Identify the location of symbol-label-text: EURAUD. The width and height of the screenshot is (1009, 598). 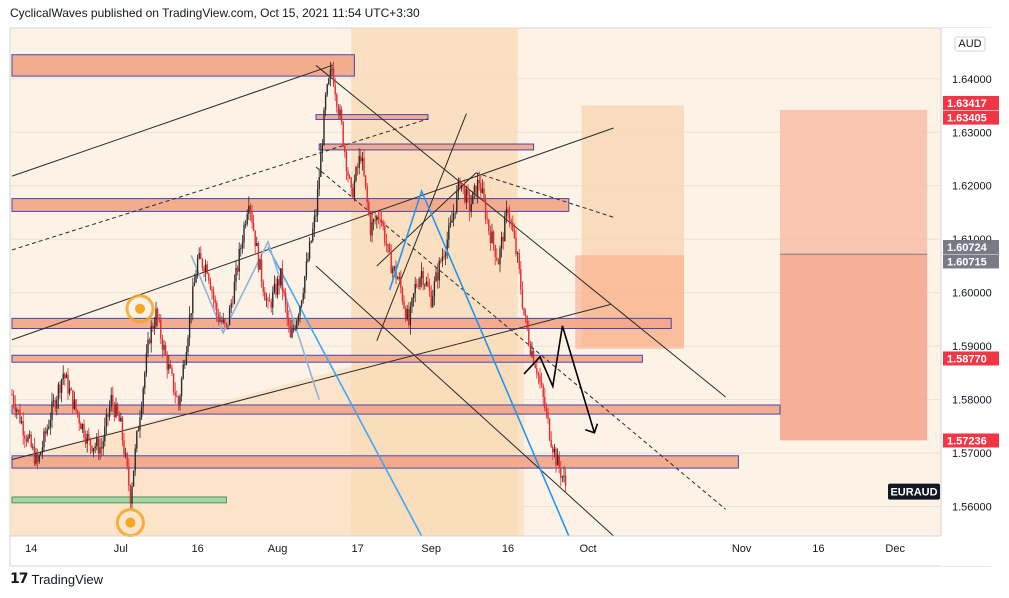
(913, 493).